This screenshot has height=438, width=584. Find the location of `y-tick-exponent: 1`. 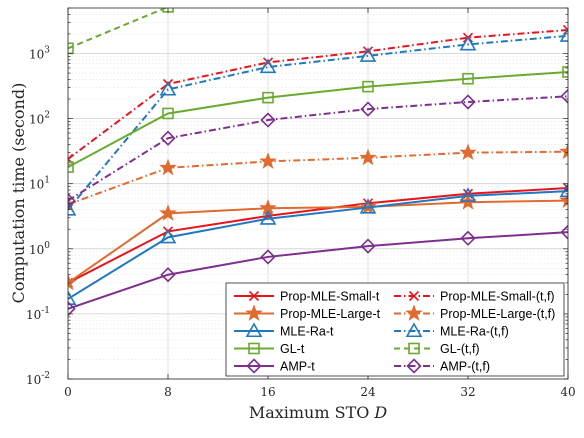

y-tick-exponent: 1 is located at coordinates (47, 181).